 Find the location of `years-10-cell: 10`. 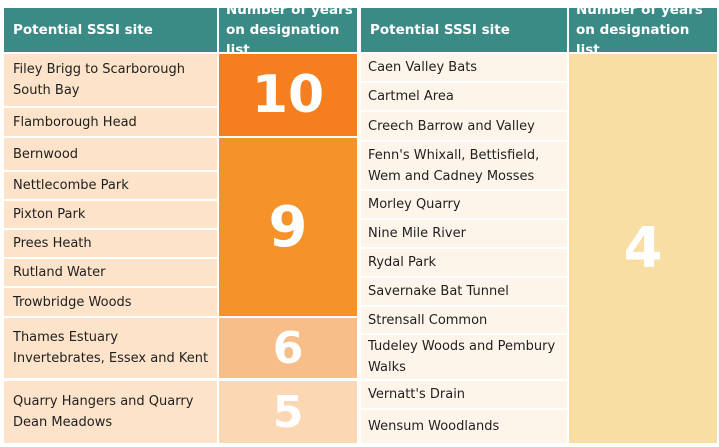

years-10-cell: 10 is located at coordinates (288, 95).